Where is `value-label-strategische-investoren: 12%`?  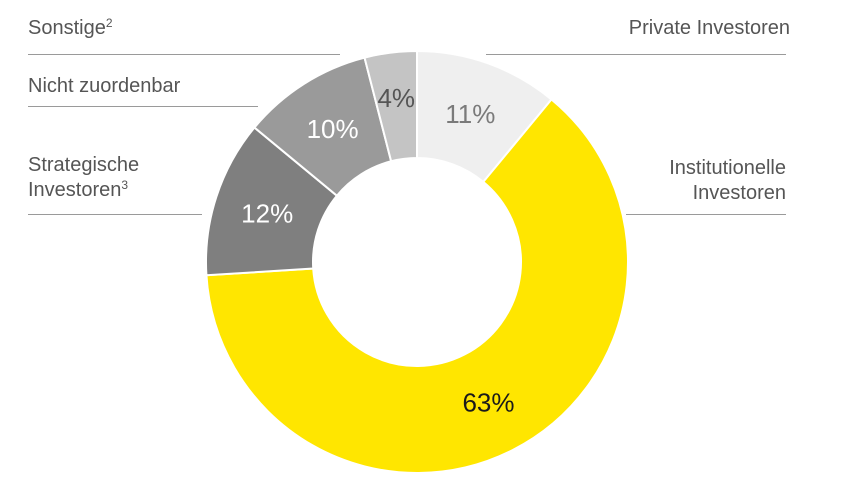
value-label-strategische-investoren: 12% is located at coordinates (267, 213).